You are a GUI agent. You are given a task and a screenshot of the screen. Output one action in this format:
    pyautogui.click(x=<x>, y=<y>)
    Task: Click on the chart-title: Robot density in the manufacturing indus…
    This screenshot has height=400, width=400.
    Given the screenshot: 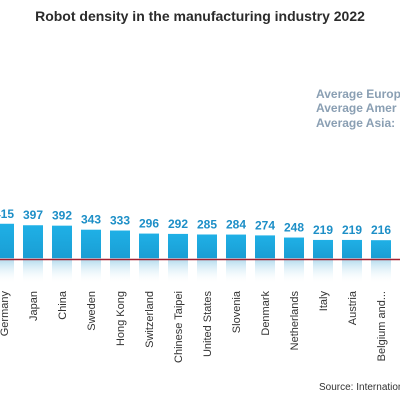 What is the action you would take?
    pyautogui.click(x=200, y=16)
    